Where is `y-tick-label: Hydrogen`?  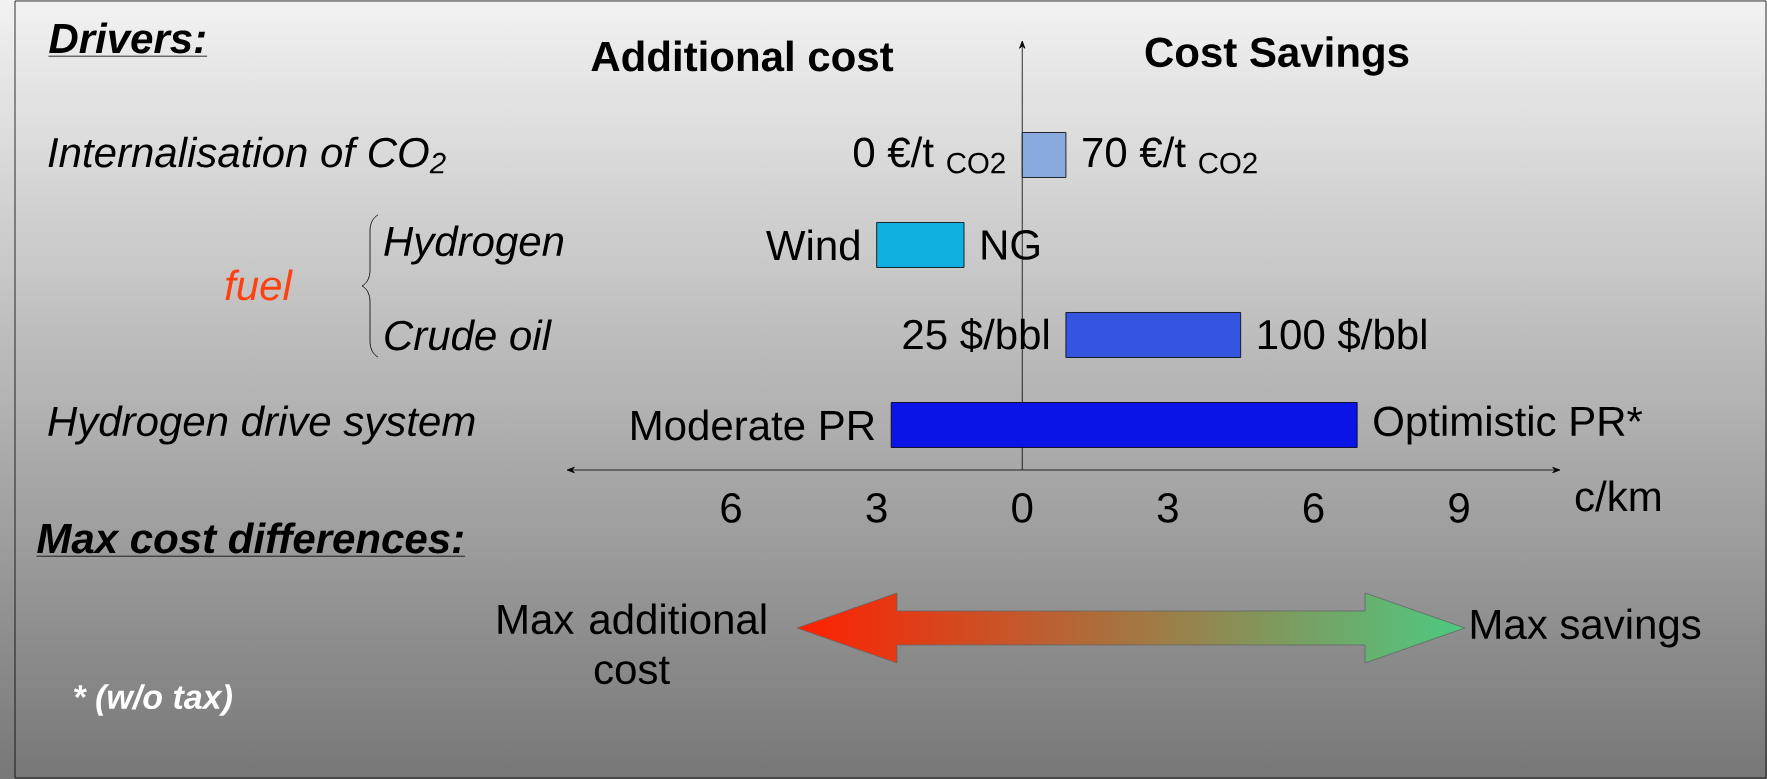
y-tick-label: Hydrogen is located at coordinates (474, 245).